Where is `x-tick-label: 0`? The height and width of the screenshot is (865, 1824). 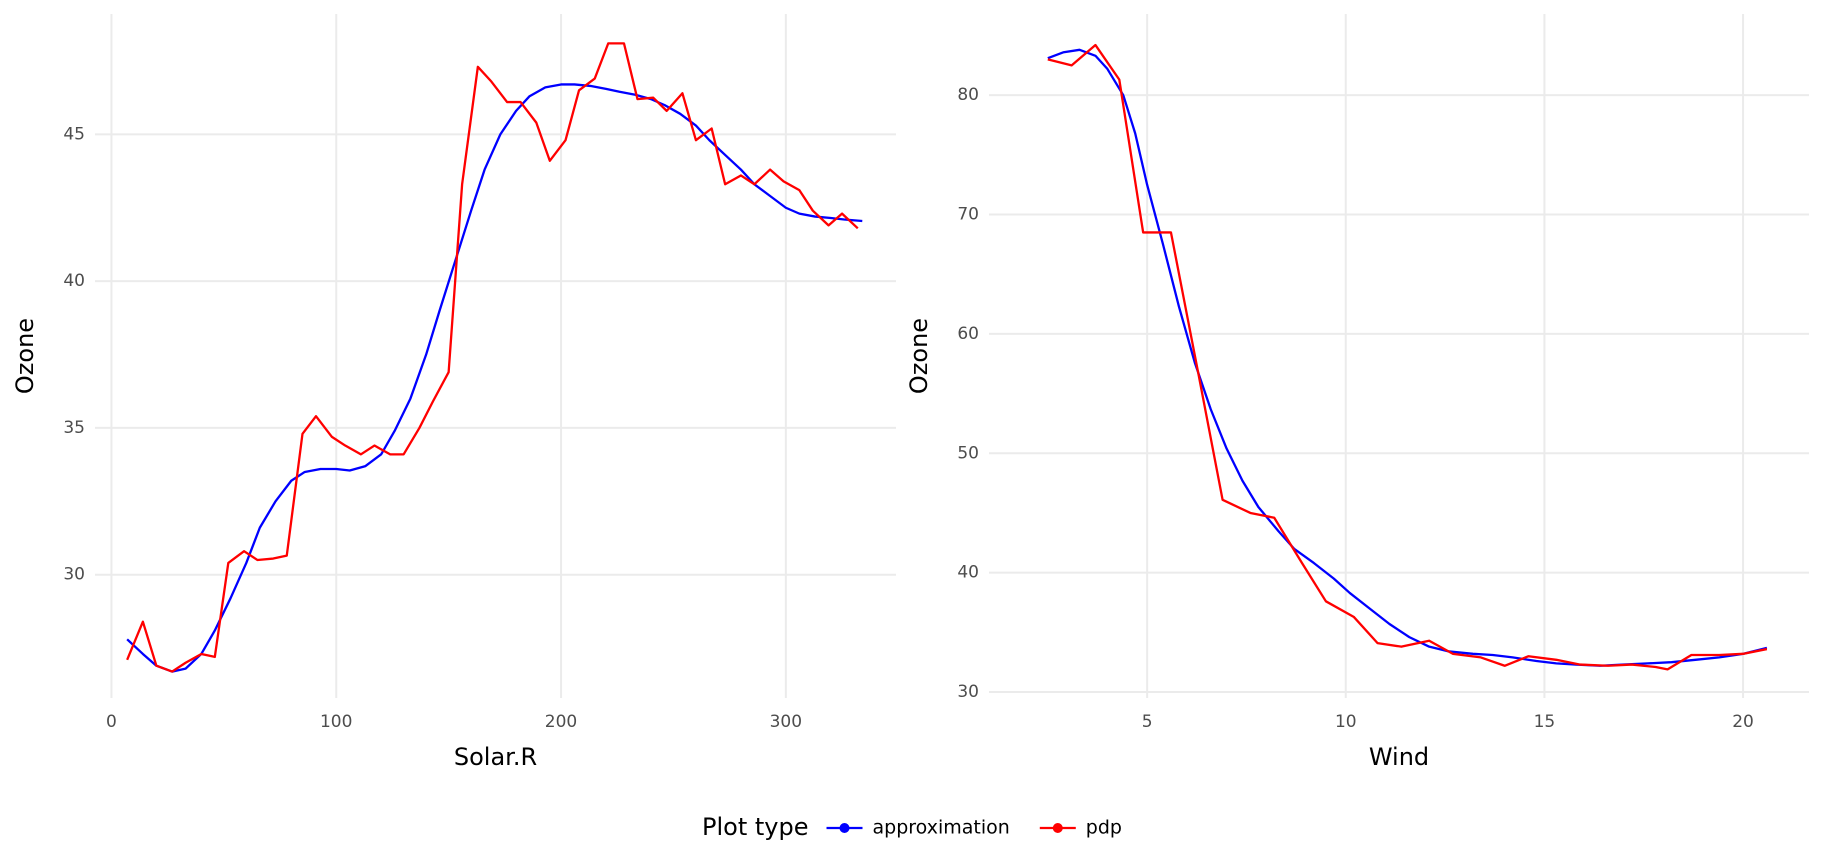
x-tick-label: 0 is located at coordinates (111, 722).